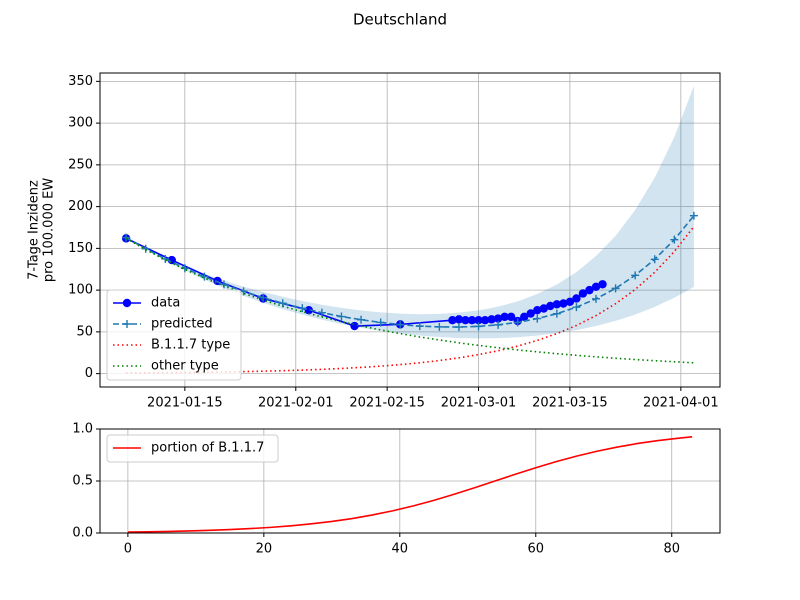  Describe the element at coordinates (34, 230) in the screenshot. I see `y-axis-label: 7-Tage Inzidenz` at that location.